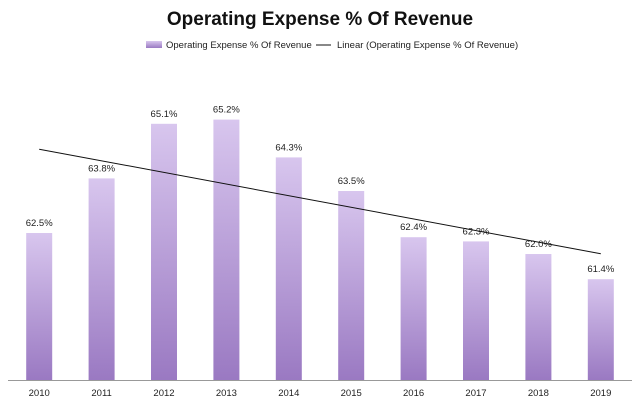 The width and height of the screenshot is (640, 402). What do you see at coordinates (351, 181) in the screenshot?
I see `data-label-2015: 63.5%` at bounding box center [351, 181].